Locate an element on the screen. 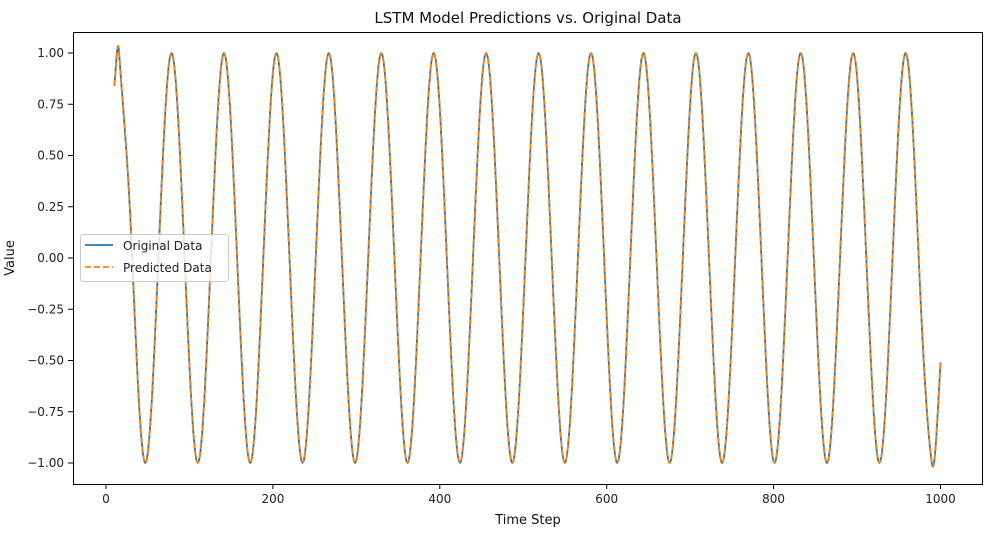 The width and height of the screenshot is (1000, 533). y-tick-label: −1.00 is located at coordinates (45, 463).